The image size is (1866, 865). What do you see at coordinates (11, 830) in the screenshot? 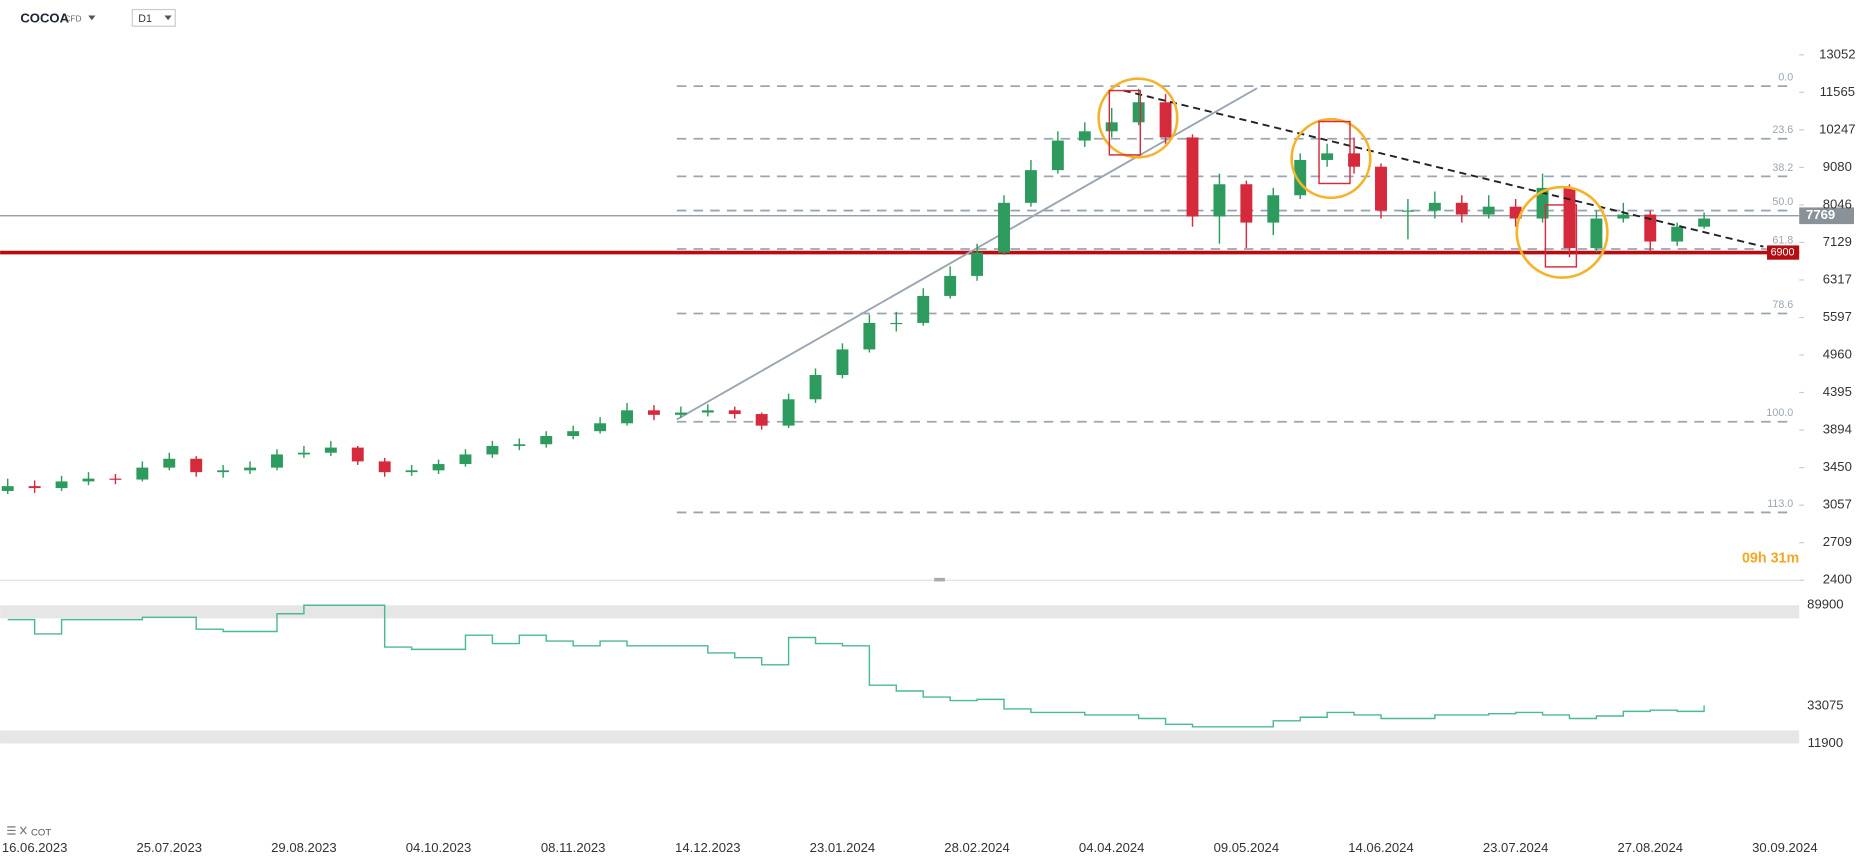
I see `menu-icon` at bounding box center [11, 830].